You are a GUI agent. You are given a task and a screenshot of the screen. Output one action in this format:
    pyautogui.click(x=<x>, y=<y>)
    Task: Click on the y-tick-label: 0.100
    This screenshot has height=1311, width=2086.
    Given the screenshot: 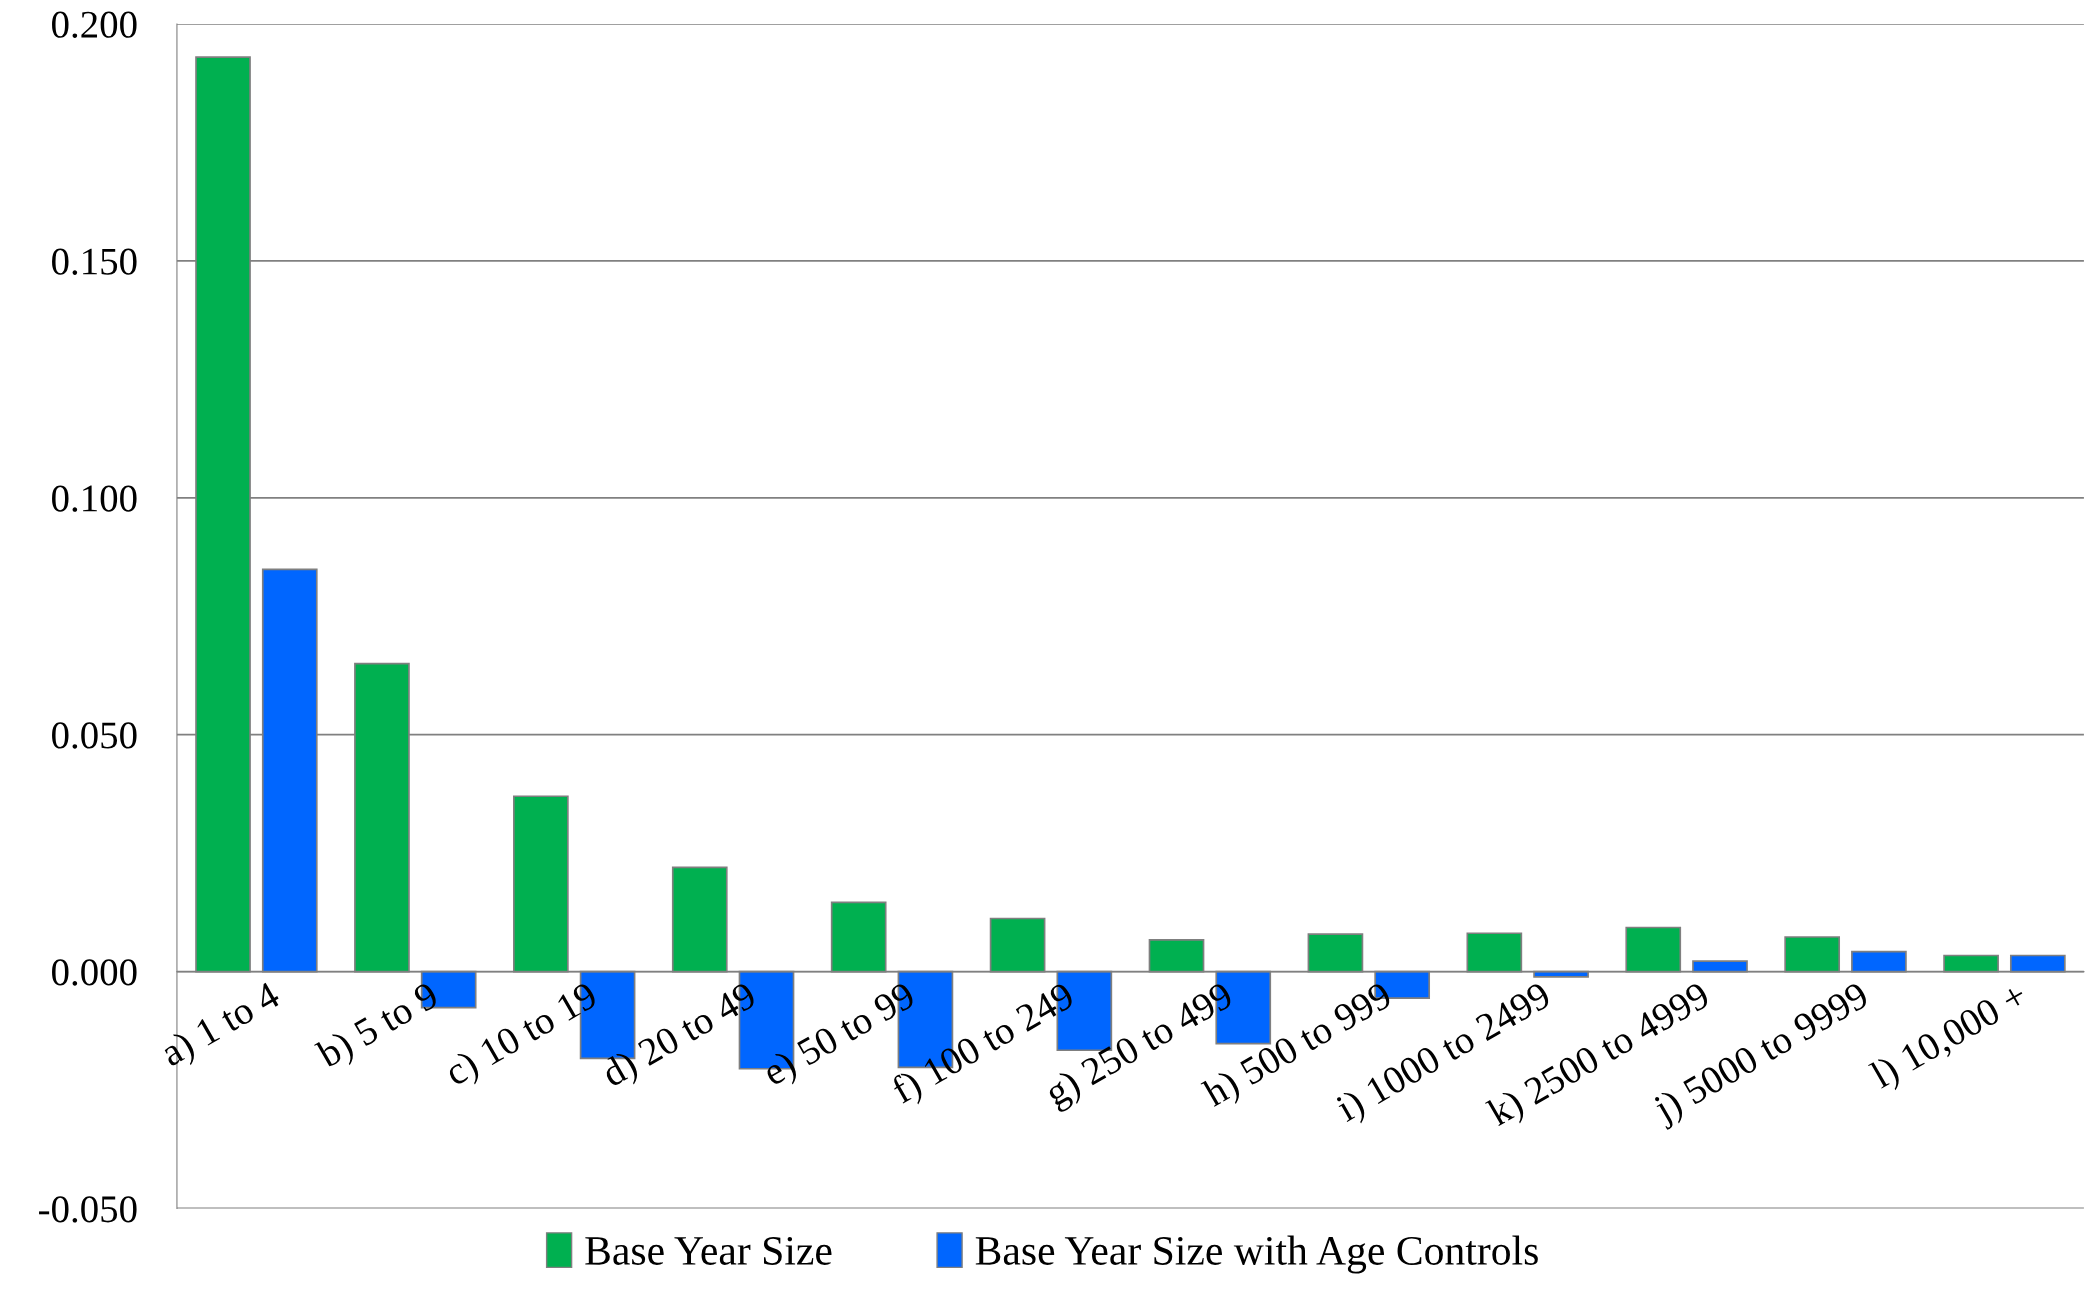 What is the action you would take?
    pyautogui.click(x=94, y=498)
    